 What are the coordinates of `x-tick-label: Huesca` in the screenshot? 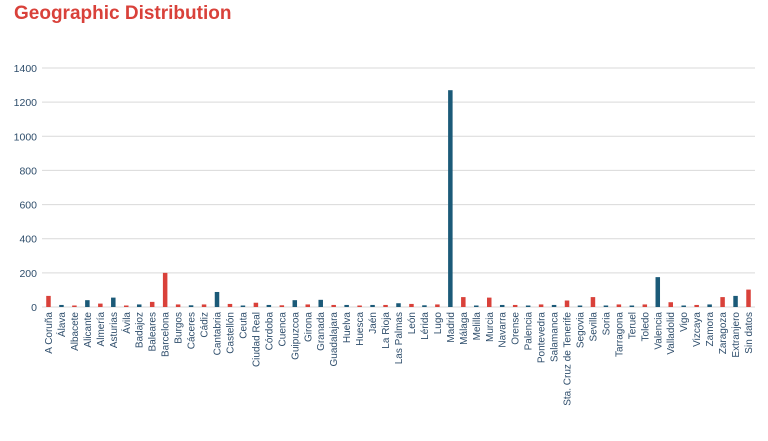 It's located at (360, 329).